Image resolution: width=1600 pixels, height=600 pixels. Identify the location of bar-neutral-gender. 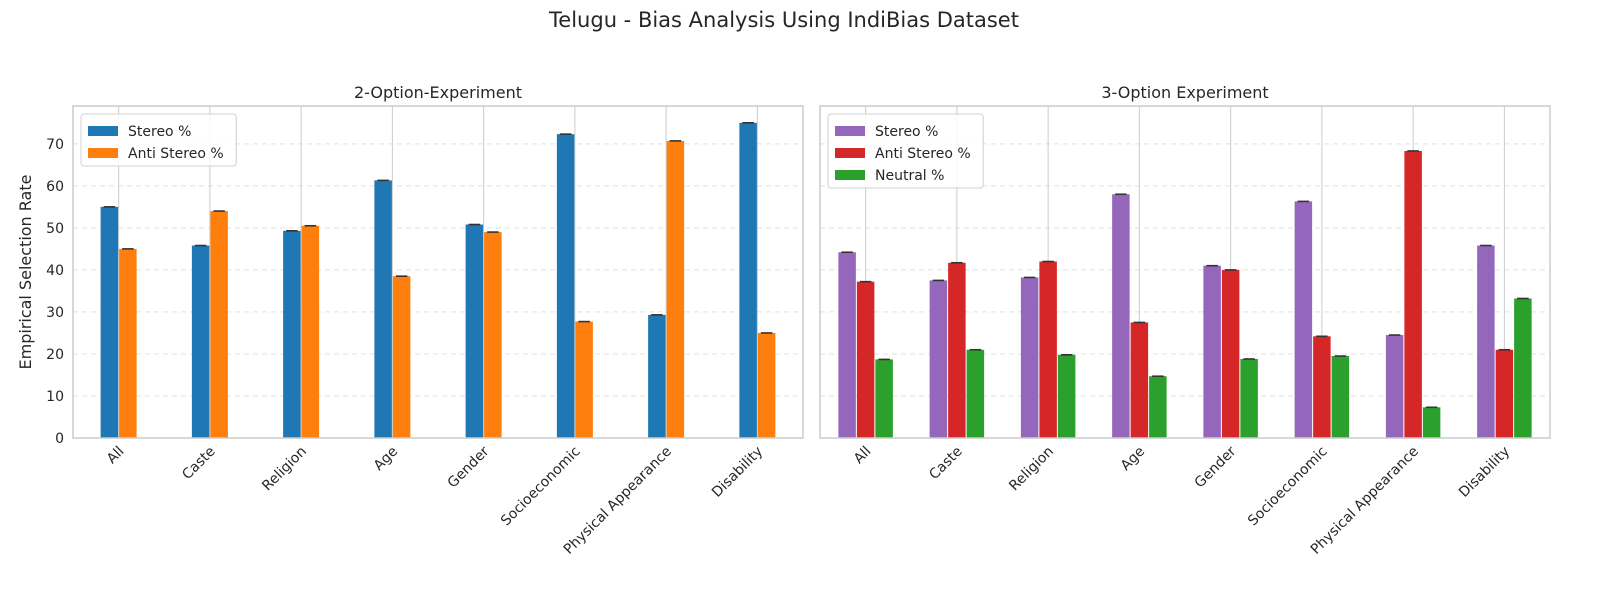
(1249, 398).